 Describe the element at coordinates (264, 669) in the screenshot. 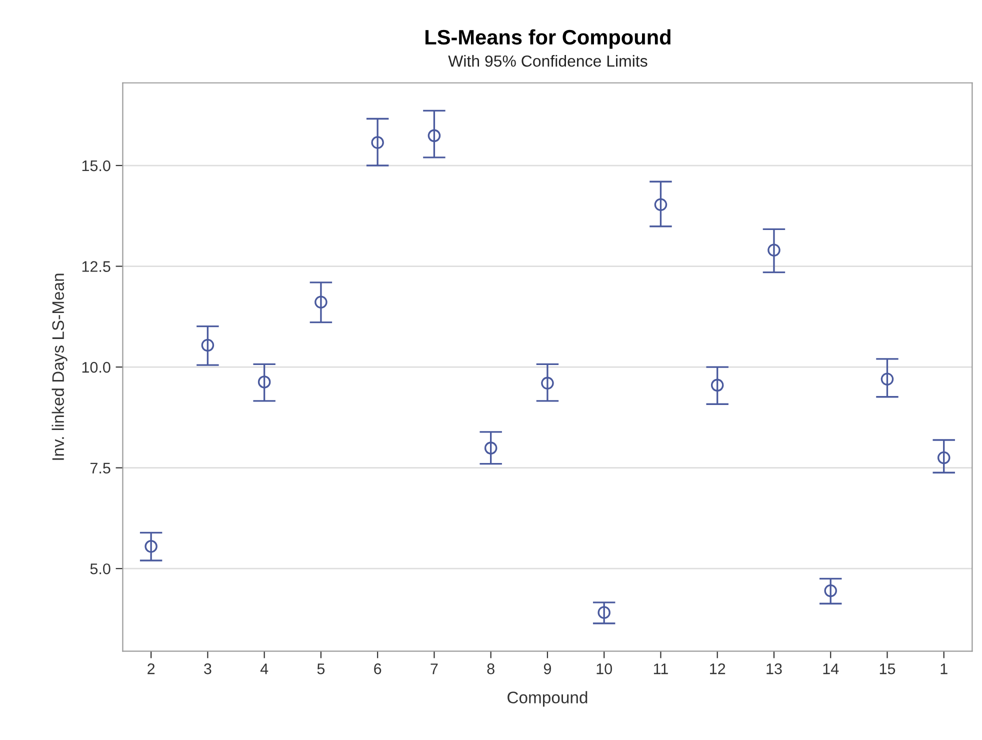

I see `x-tick-label: 4` at that location.